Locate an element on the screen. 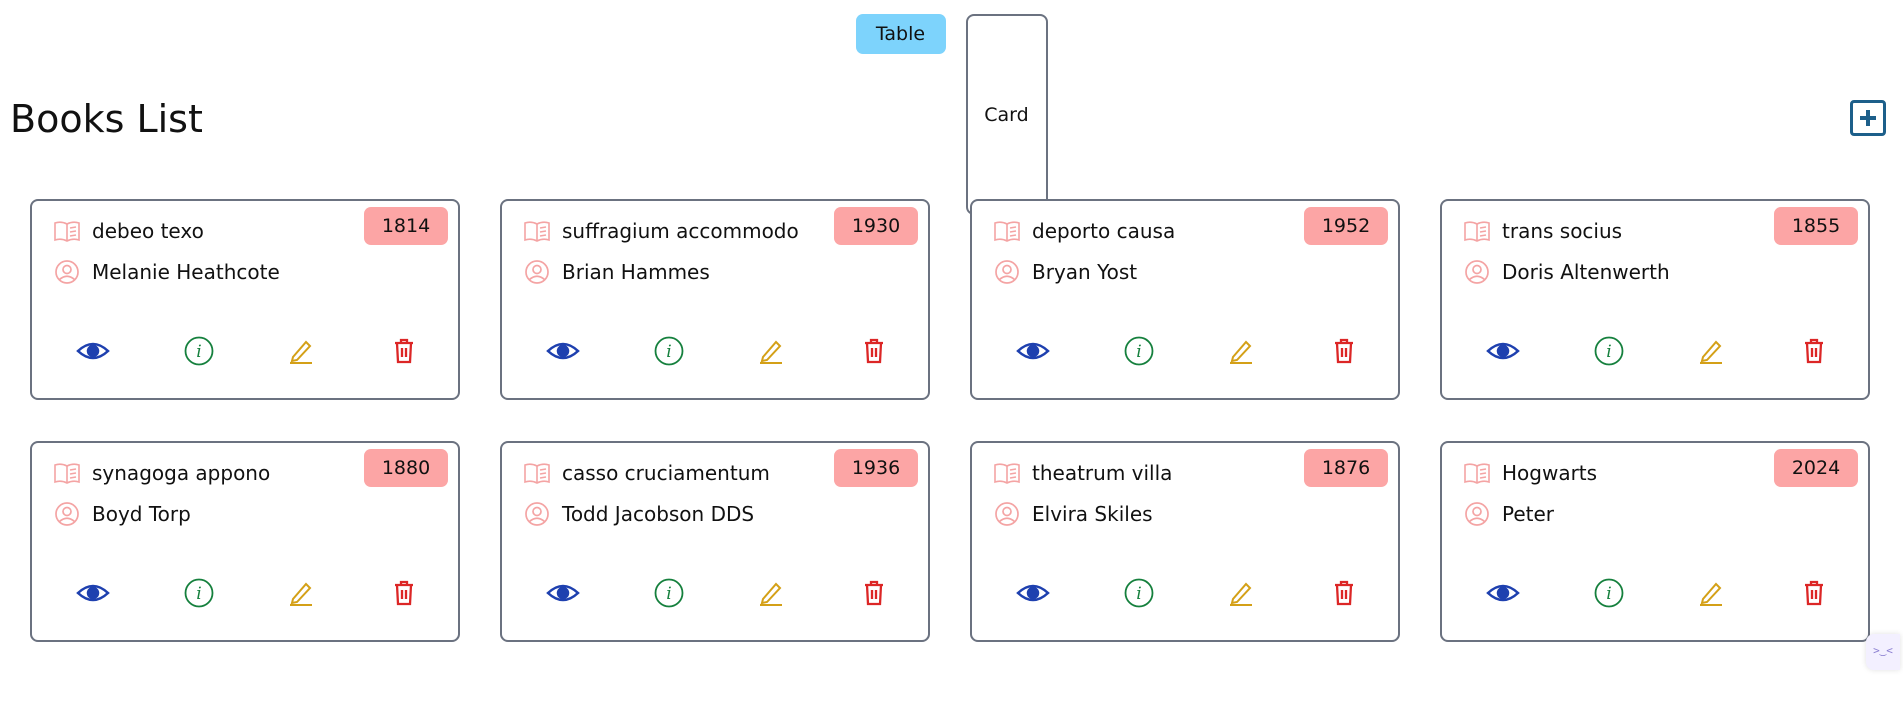 This screenshot has height=721, width=1903. book-author: Brian Hammes is located at coordinates (636, 272).